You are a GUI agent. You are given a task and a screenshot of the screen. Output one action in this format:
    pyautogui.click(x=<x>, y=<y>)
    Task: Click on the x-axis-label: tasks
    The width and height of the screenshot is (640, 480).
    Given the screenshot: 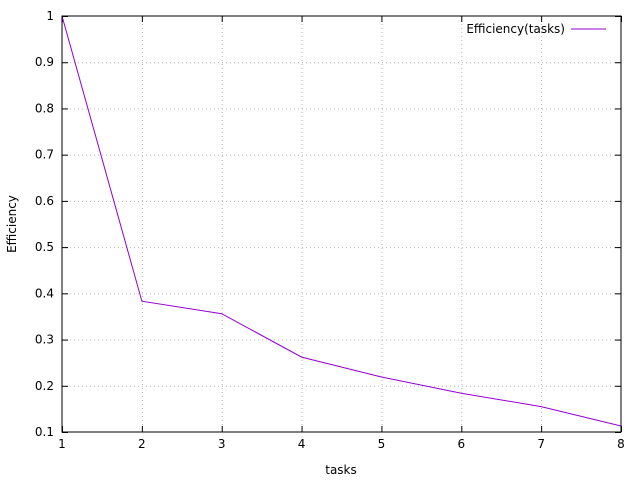 What is the action you would take?
    pyautogui.click(x=341, y=470)
    